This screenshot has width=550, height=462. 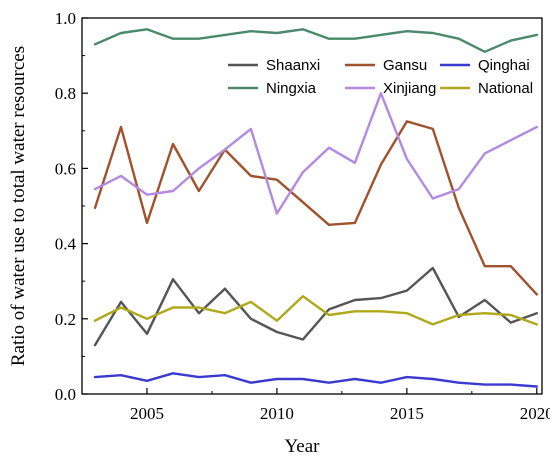 I want to click on y-tick-label: 0.2, so click(x=65, y=319).